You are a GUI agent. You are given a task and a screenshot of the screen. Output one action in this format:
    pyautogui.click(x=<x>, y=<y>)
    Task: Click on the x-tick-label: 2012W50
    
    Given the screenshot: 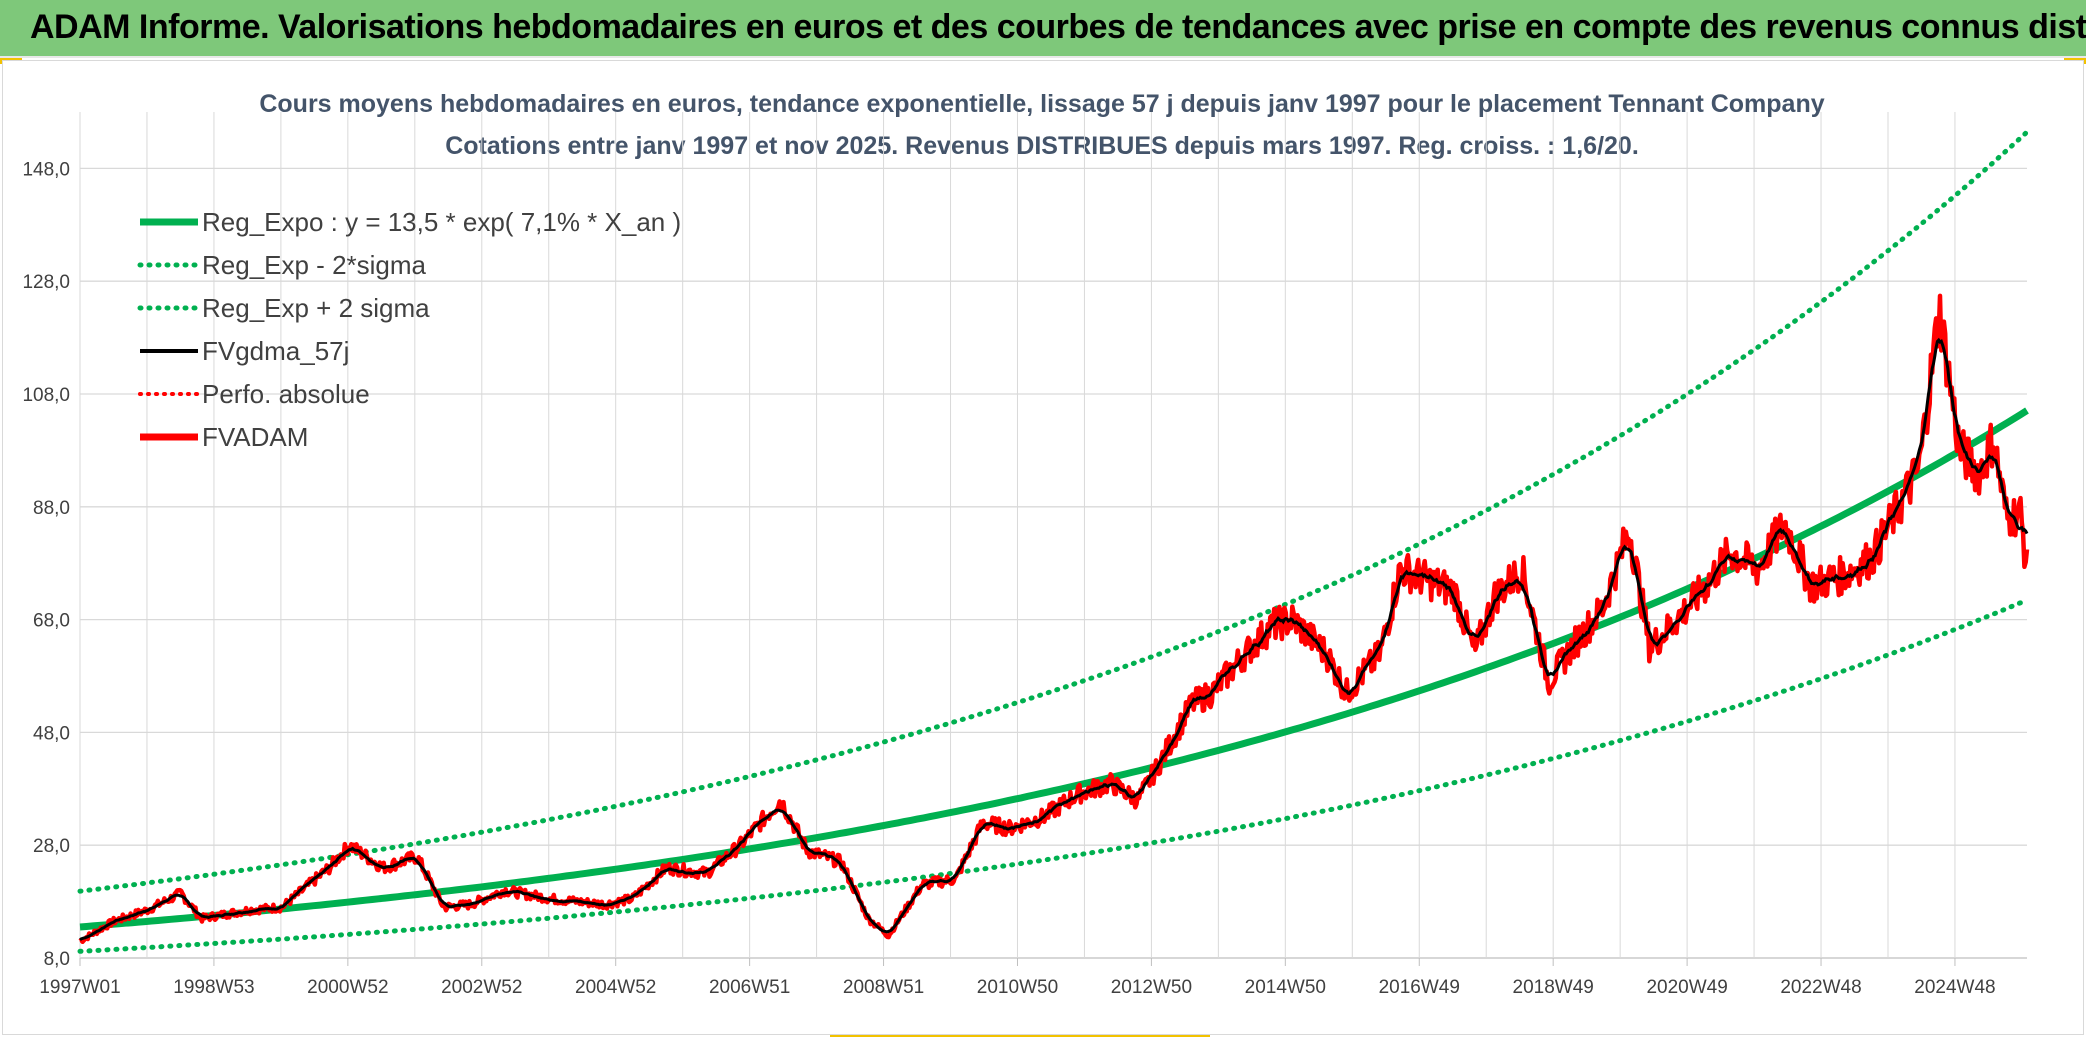 What is the action you would take?
    pyautogui.click(x=1151, y=987)
    